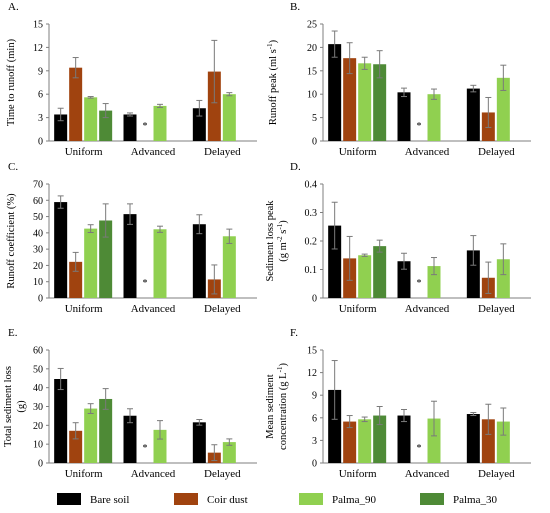 This screenshot has height=513, width=550. Describe the element at coordinates (354, 500) in the screenshot. I see `legend-label: Palma_90` at that location.